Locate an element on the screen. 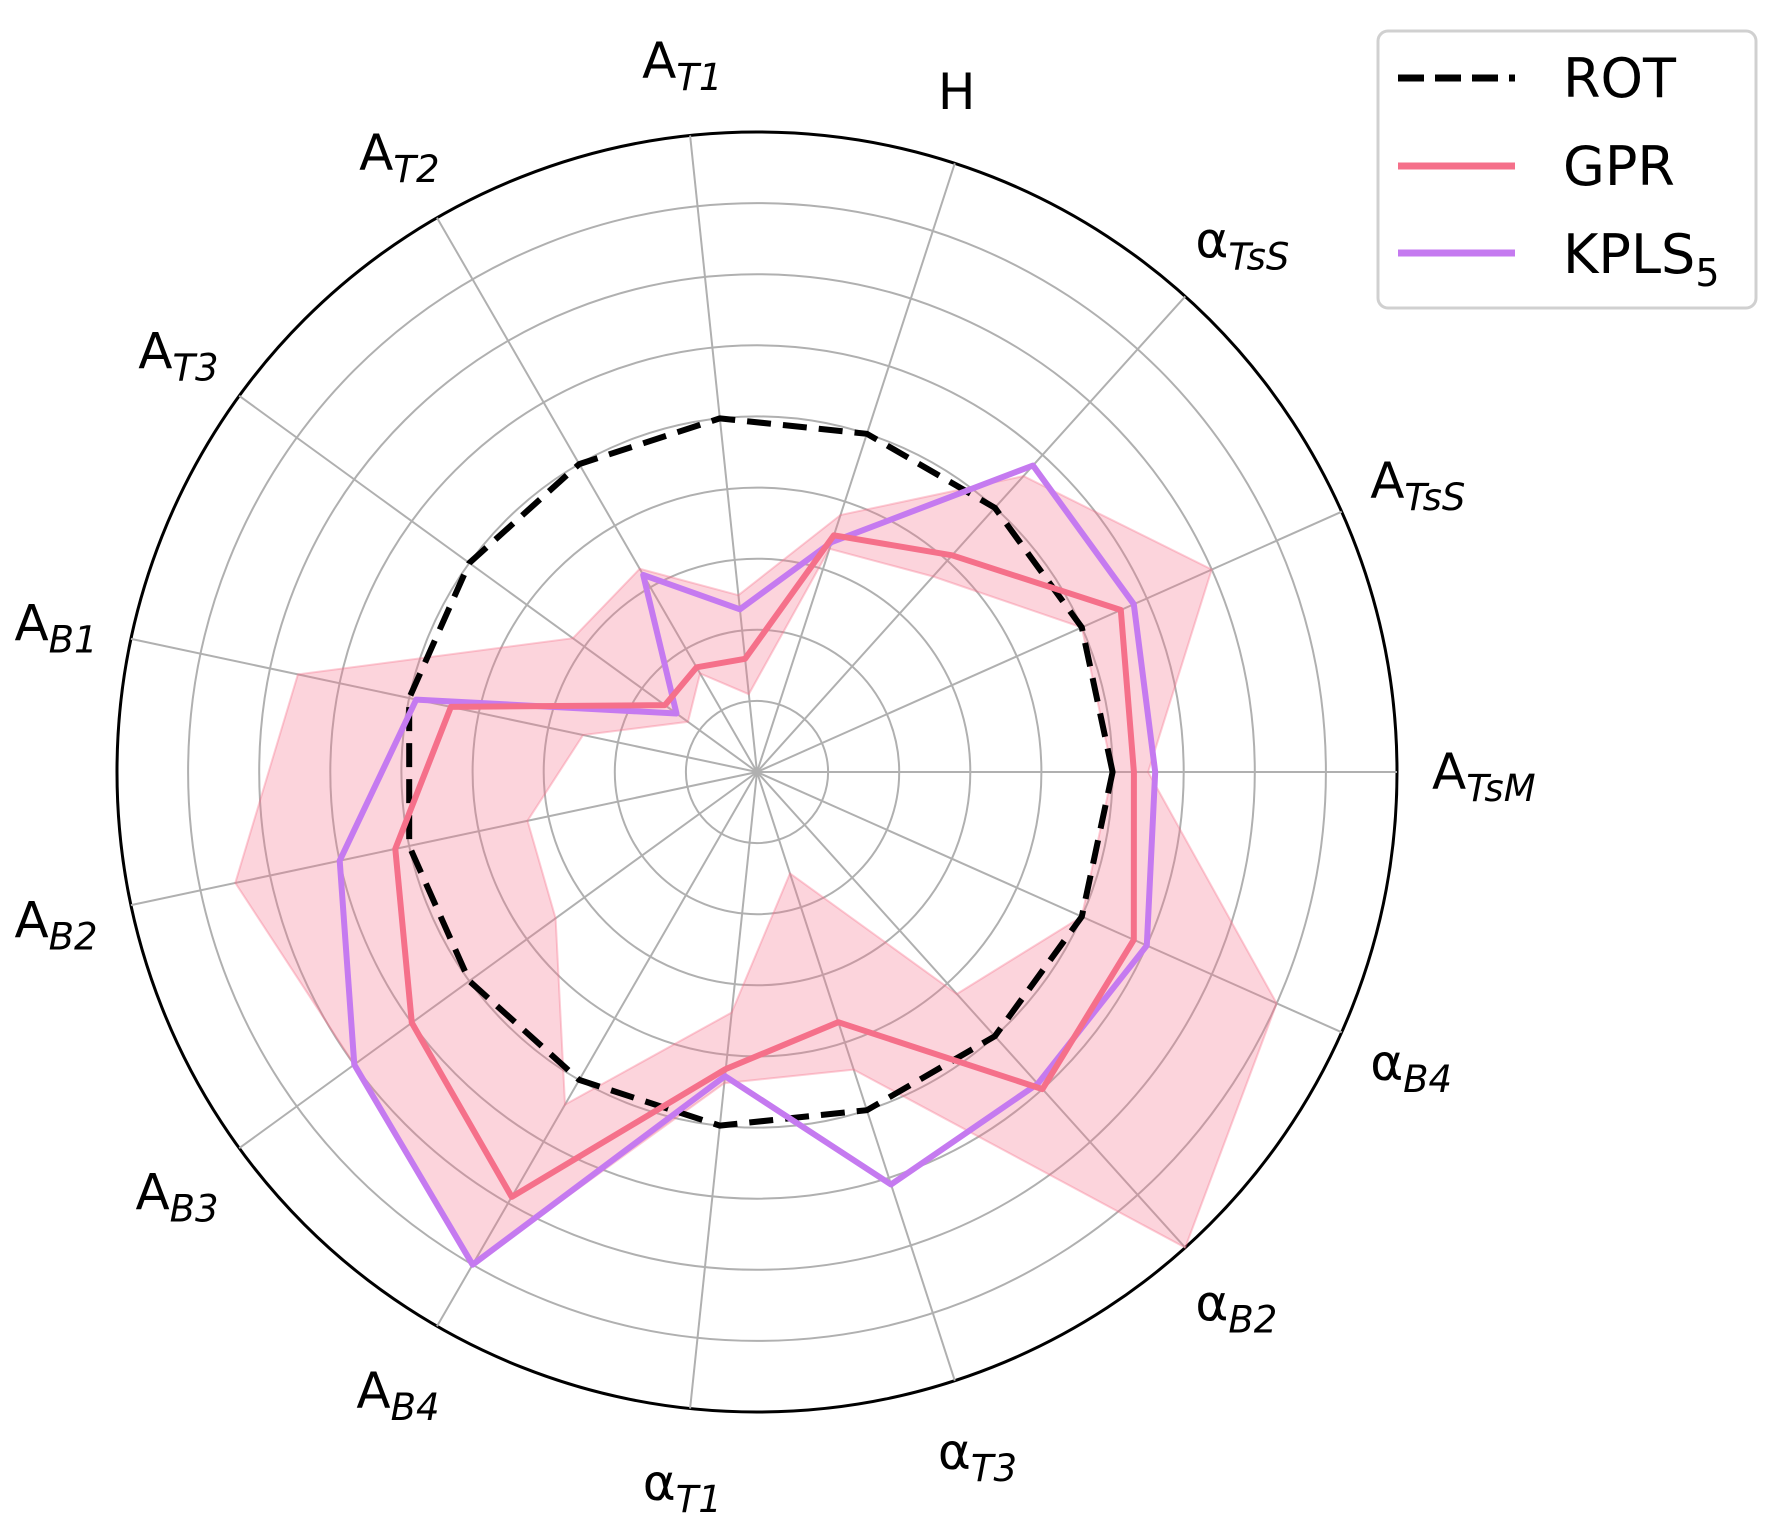  axis-label-sub-7: B1 is located at coordinates (73, 639).